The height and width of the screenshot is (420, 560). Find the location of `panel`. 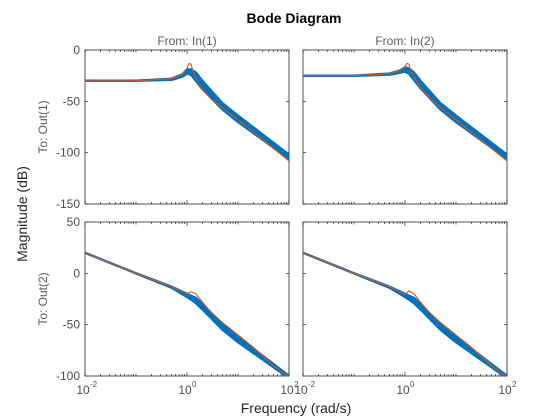

panel is located at coordinates (405, 127).